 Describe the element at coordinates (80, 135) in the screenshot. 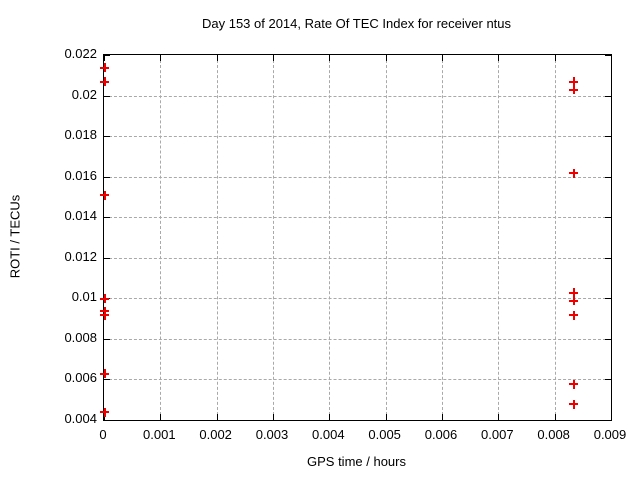

I see `y-tick-label: 0.018` at that location.